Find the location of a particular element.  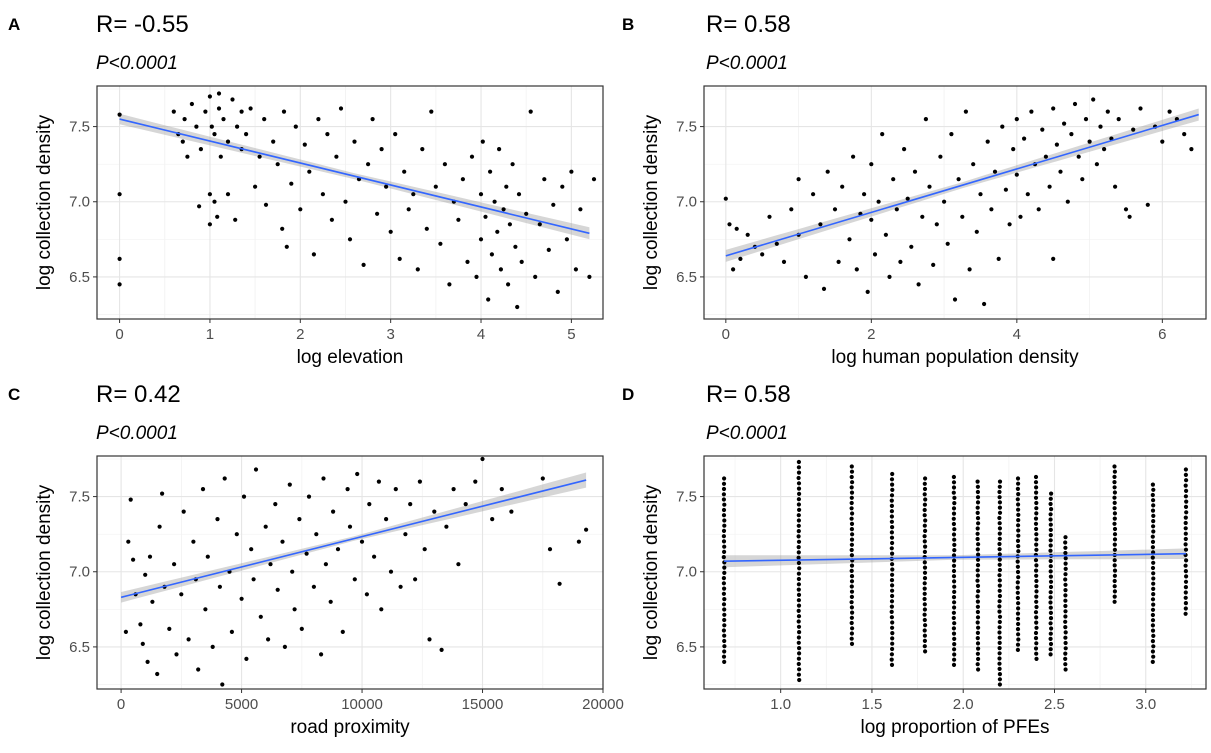

x-axis-title: log elevation is located at coordinates (350, 357).